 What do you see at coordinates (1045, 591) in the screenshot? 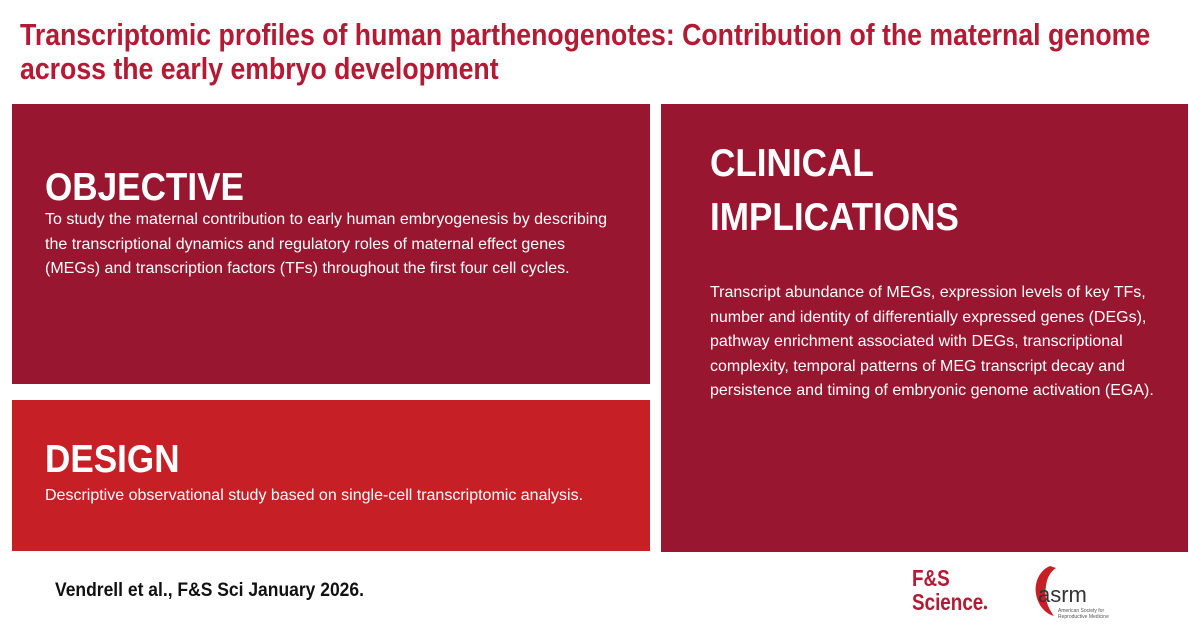
I see `asrm-swoosh` at bounding box center [1045, 591].